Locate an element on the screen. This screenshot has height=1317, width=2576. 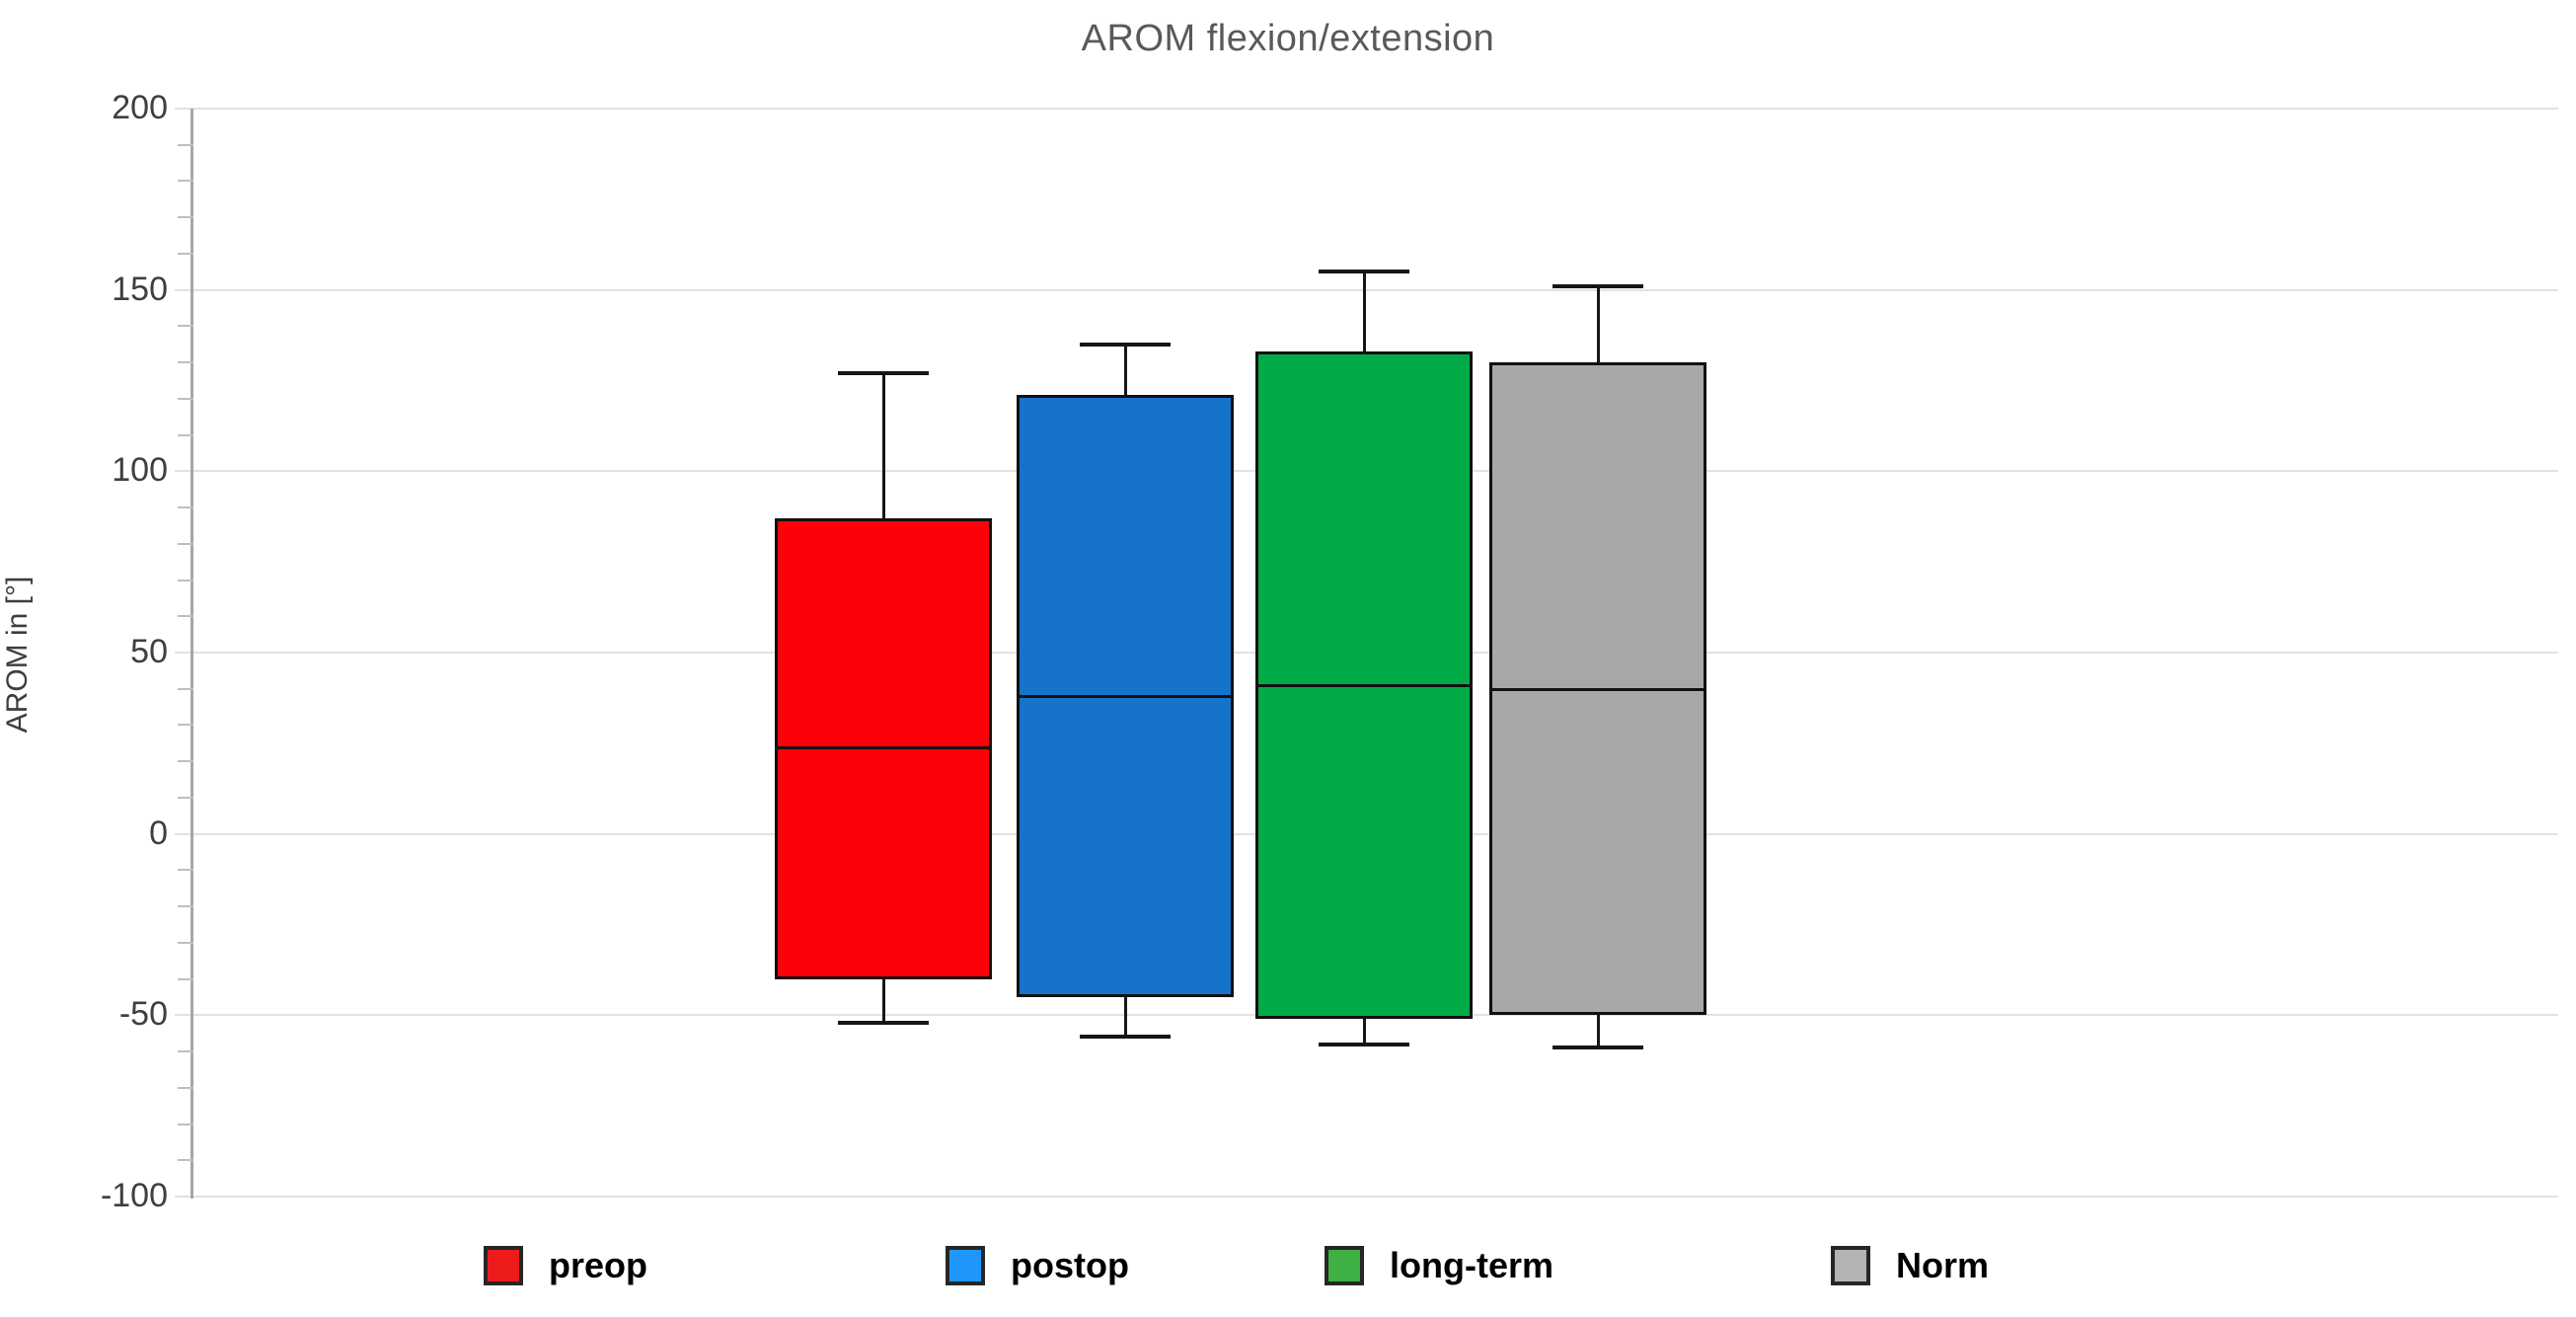
y-tick-label: 100 is located at coordinates (140, 470).